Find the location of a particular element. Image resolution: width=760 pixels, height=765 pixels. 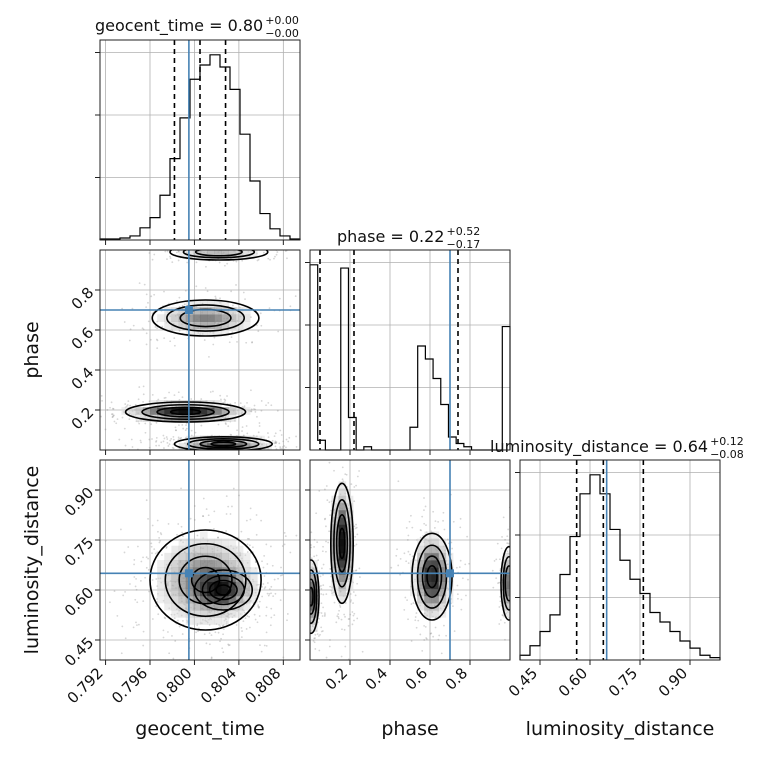

y-tick-label: 0.8 is located at coordinates (83, 299).